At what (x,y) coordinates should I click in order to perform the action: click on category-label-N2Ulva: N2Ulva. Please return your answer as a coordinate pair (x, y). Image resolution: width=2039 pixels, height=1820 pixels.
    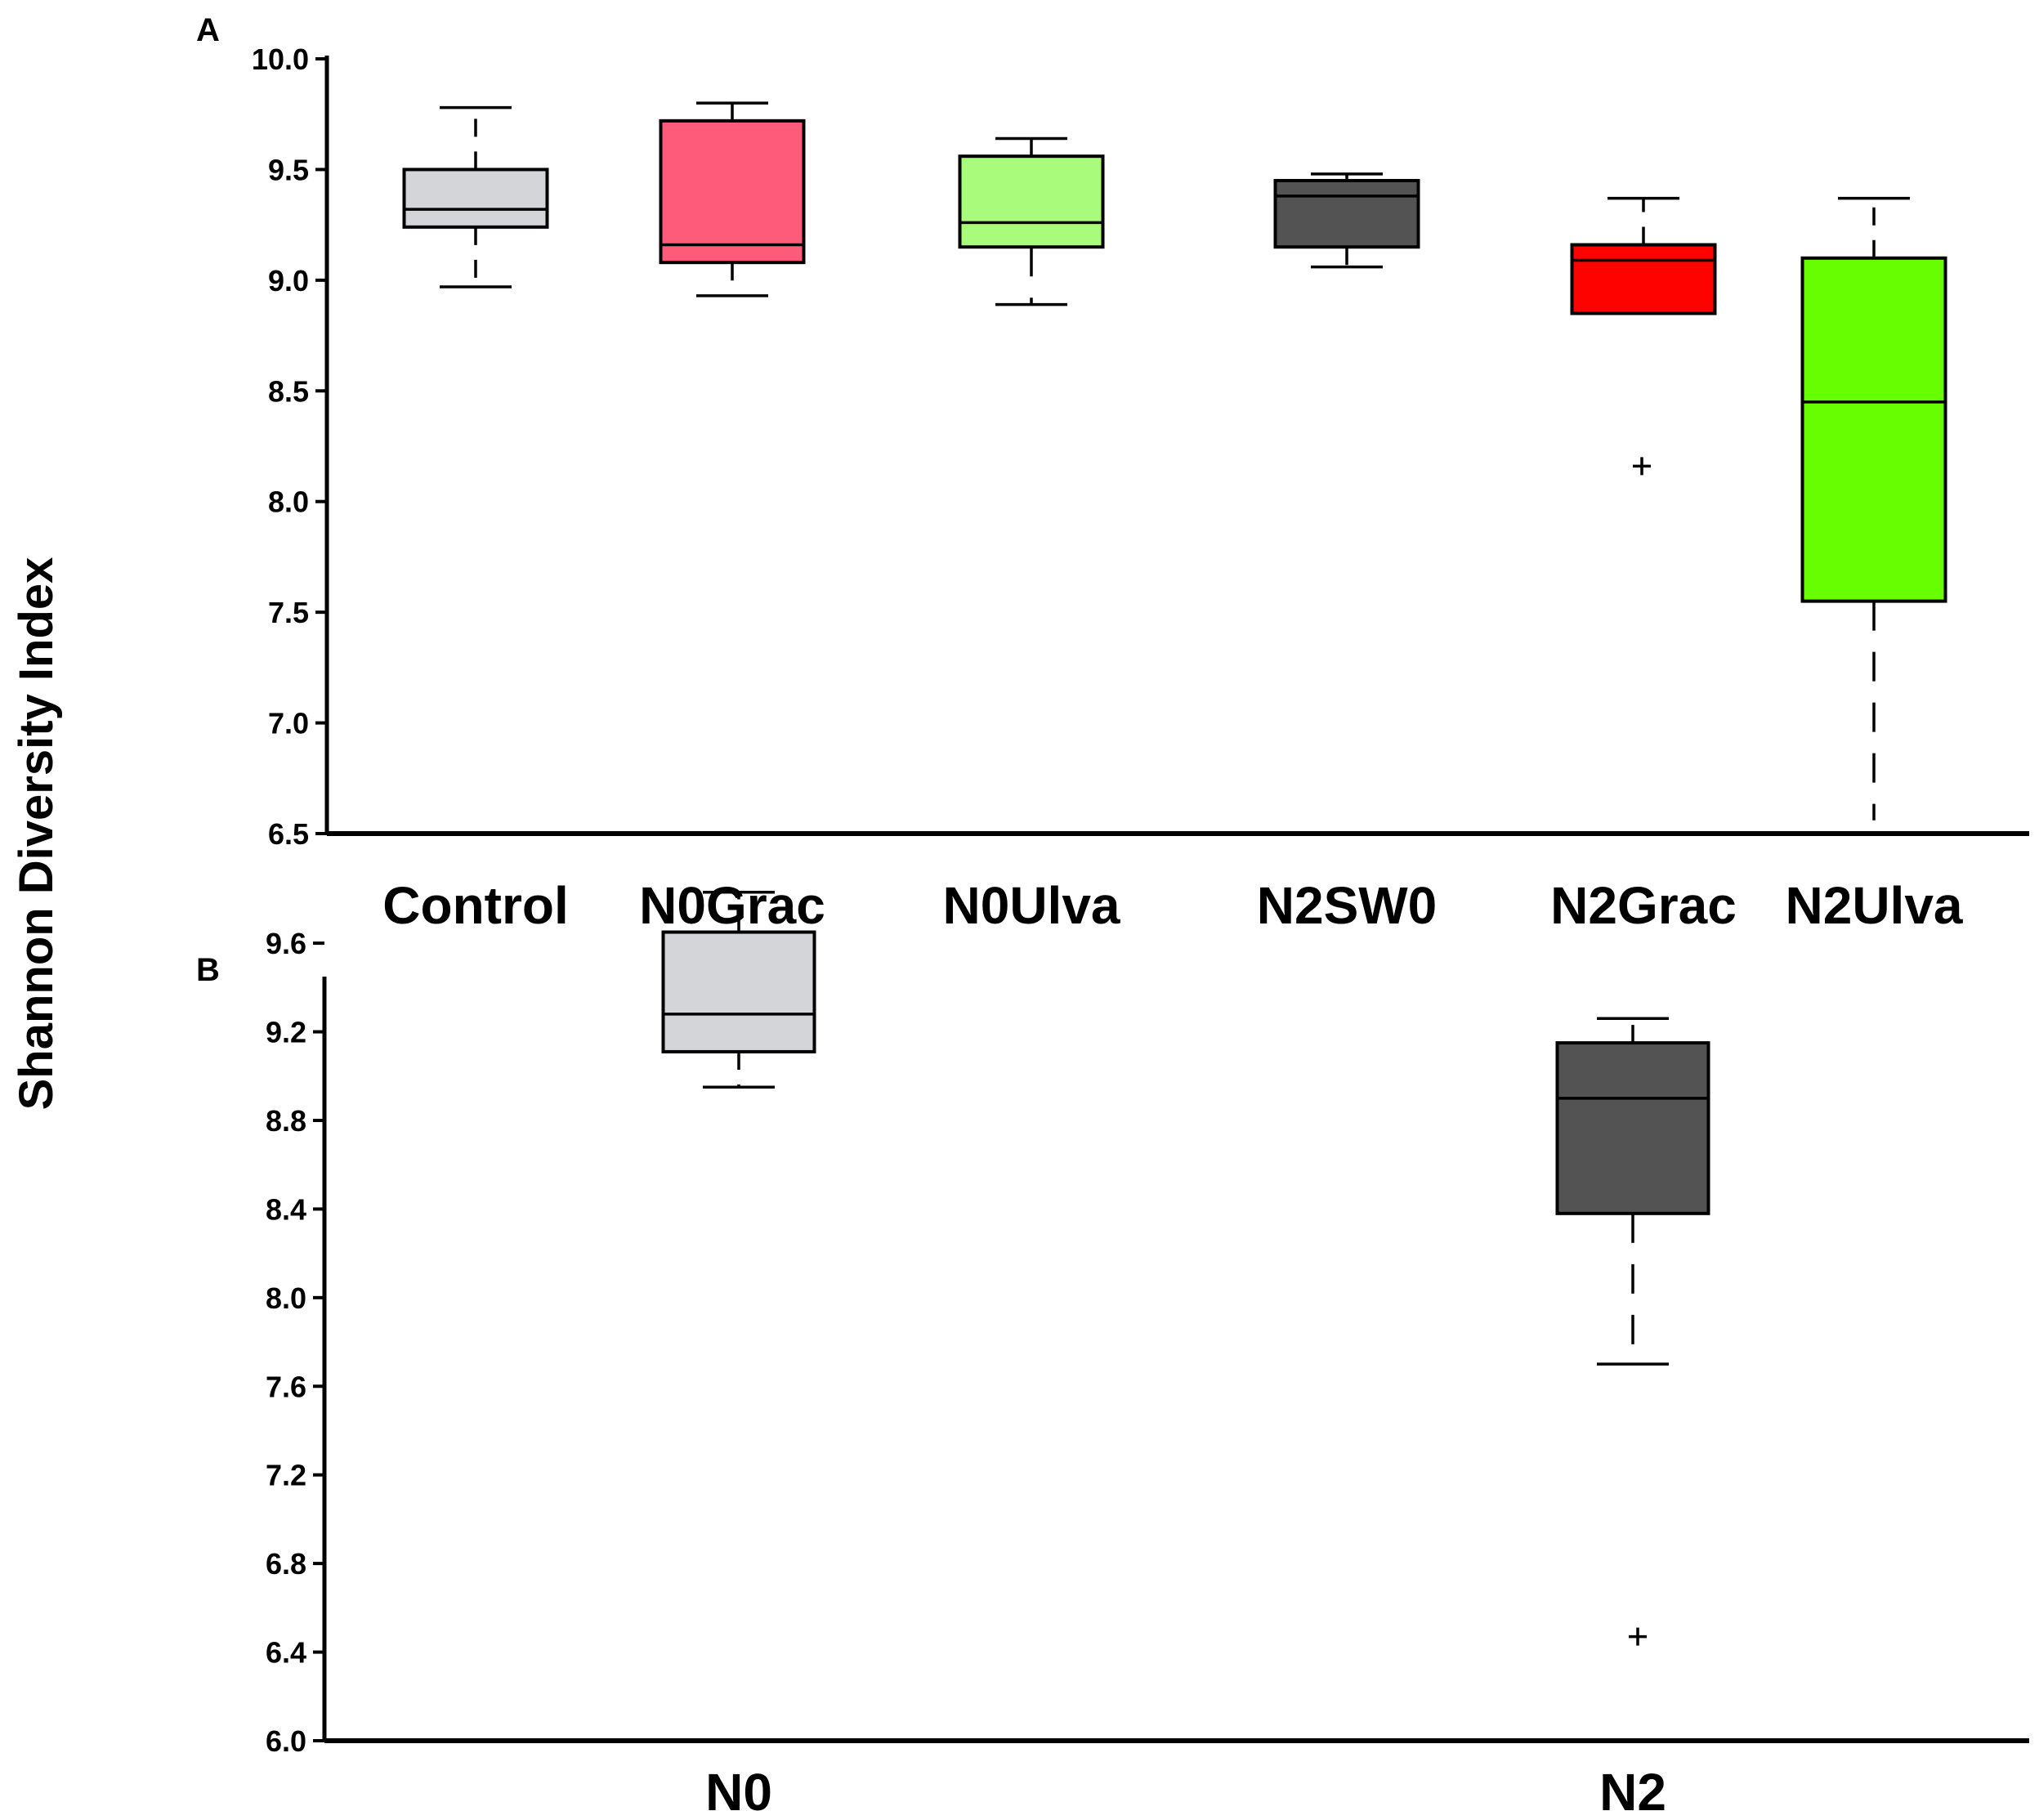
    Looking at the image, I should click on (1874, 905).